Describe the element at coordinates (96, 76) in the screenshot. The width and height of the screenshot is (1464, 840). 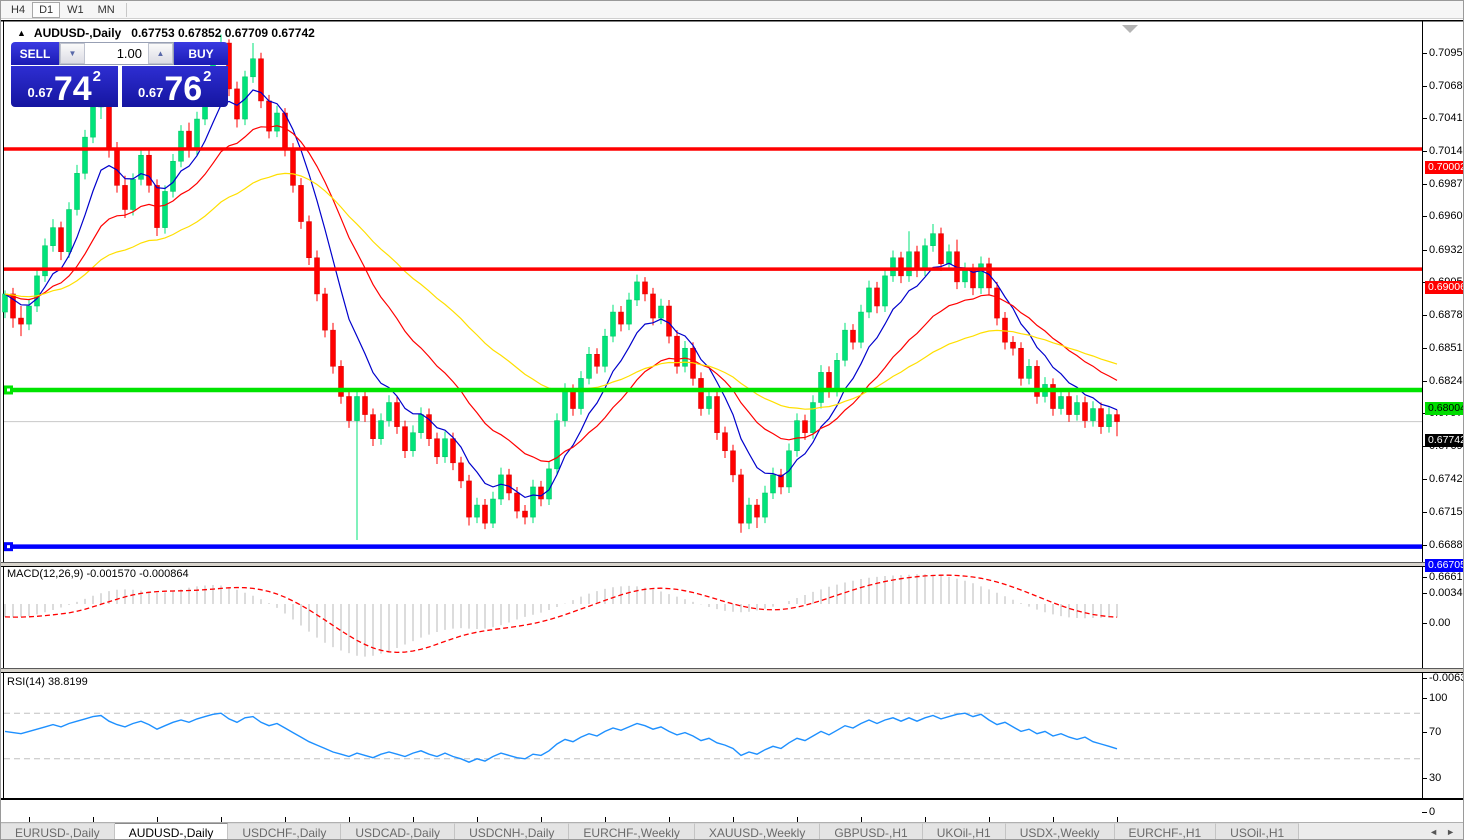
I see `sell-price-pipette: 2` at that location.